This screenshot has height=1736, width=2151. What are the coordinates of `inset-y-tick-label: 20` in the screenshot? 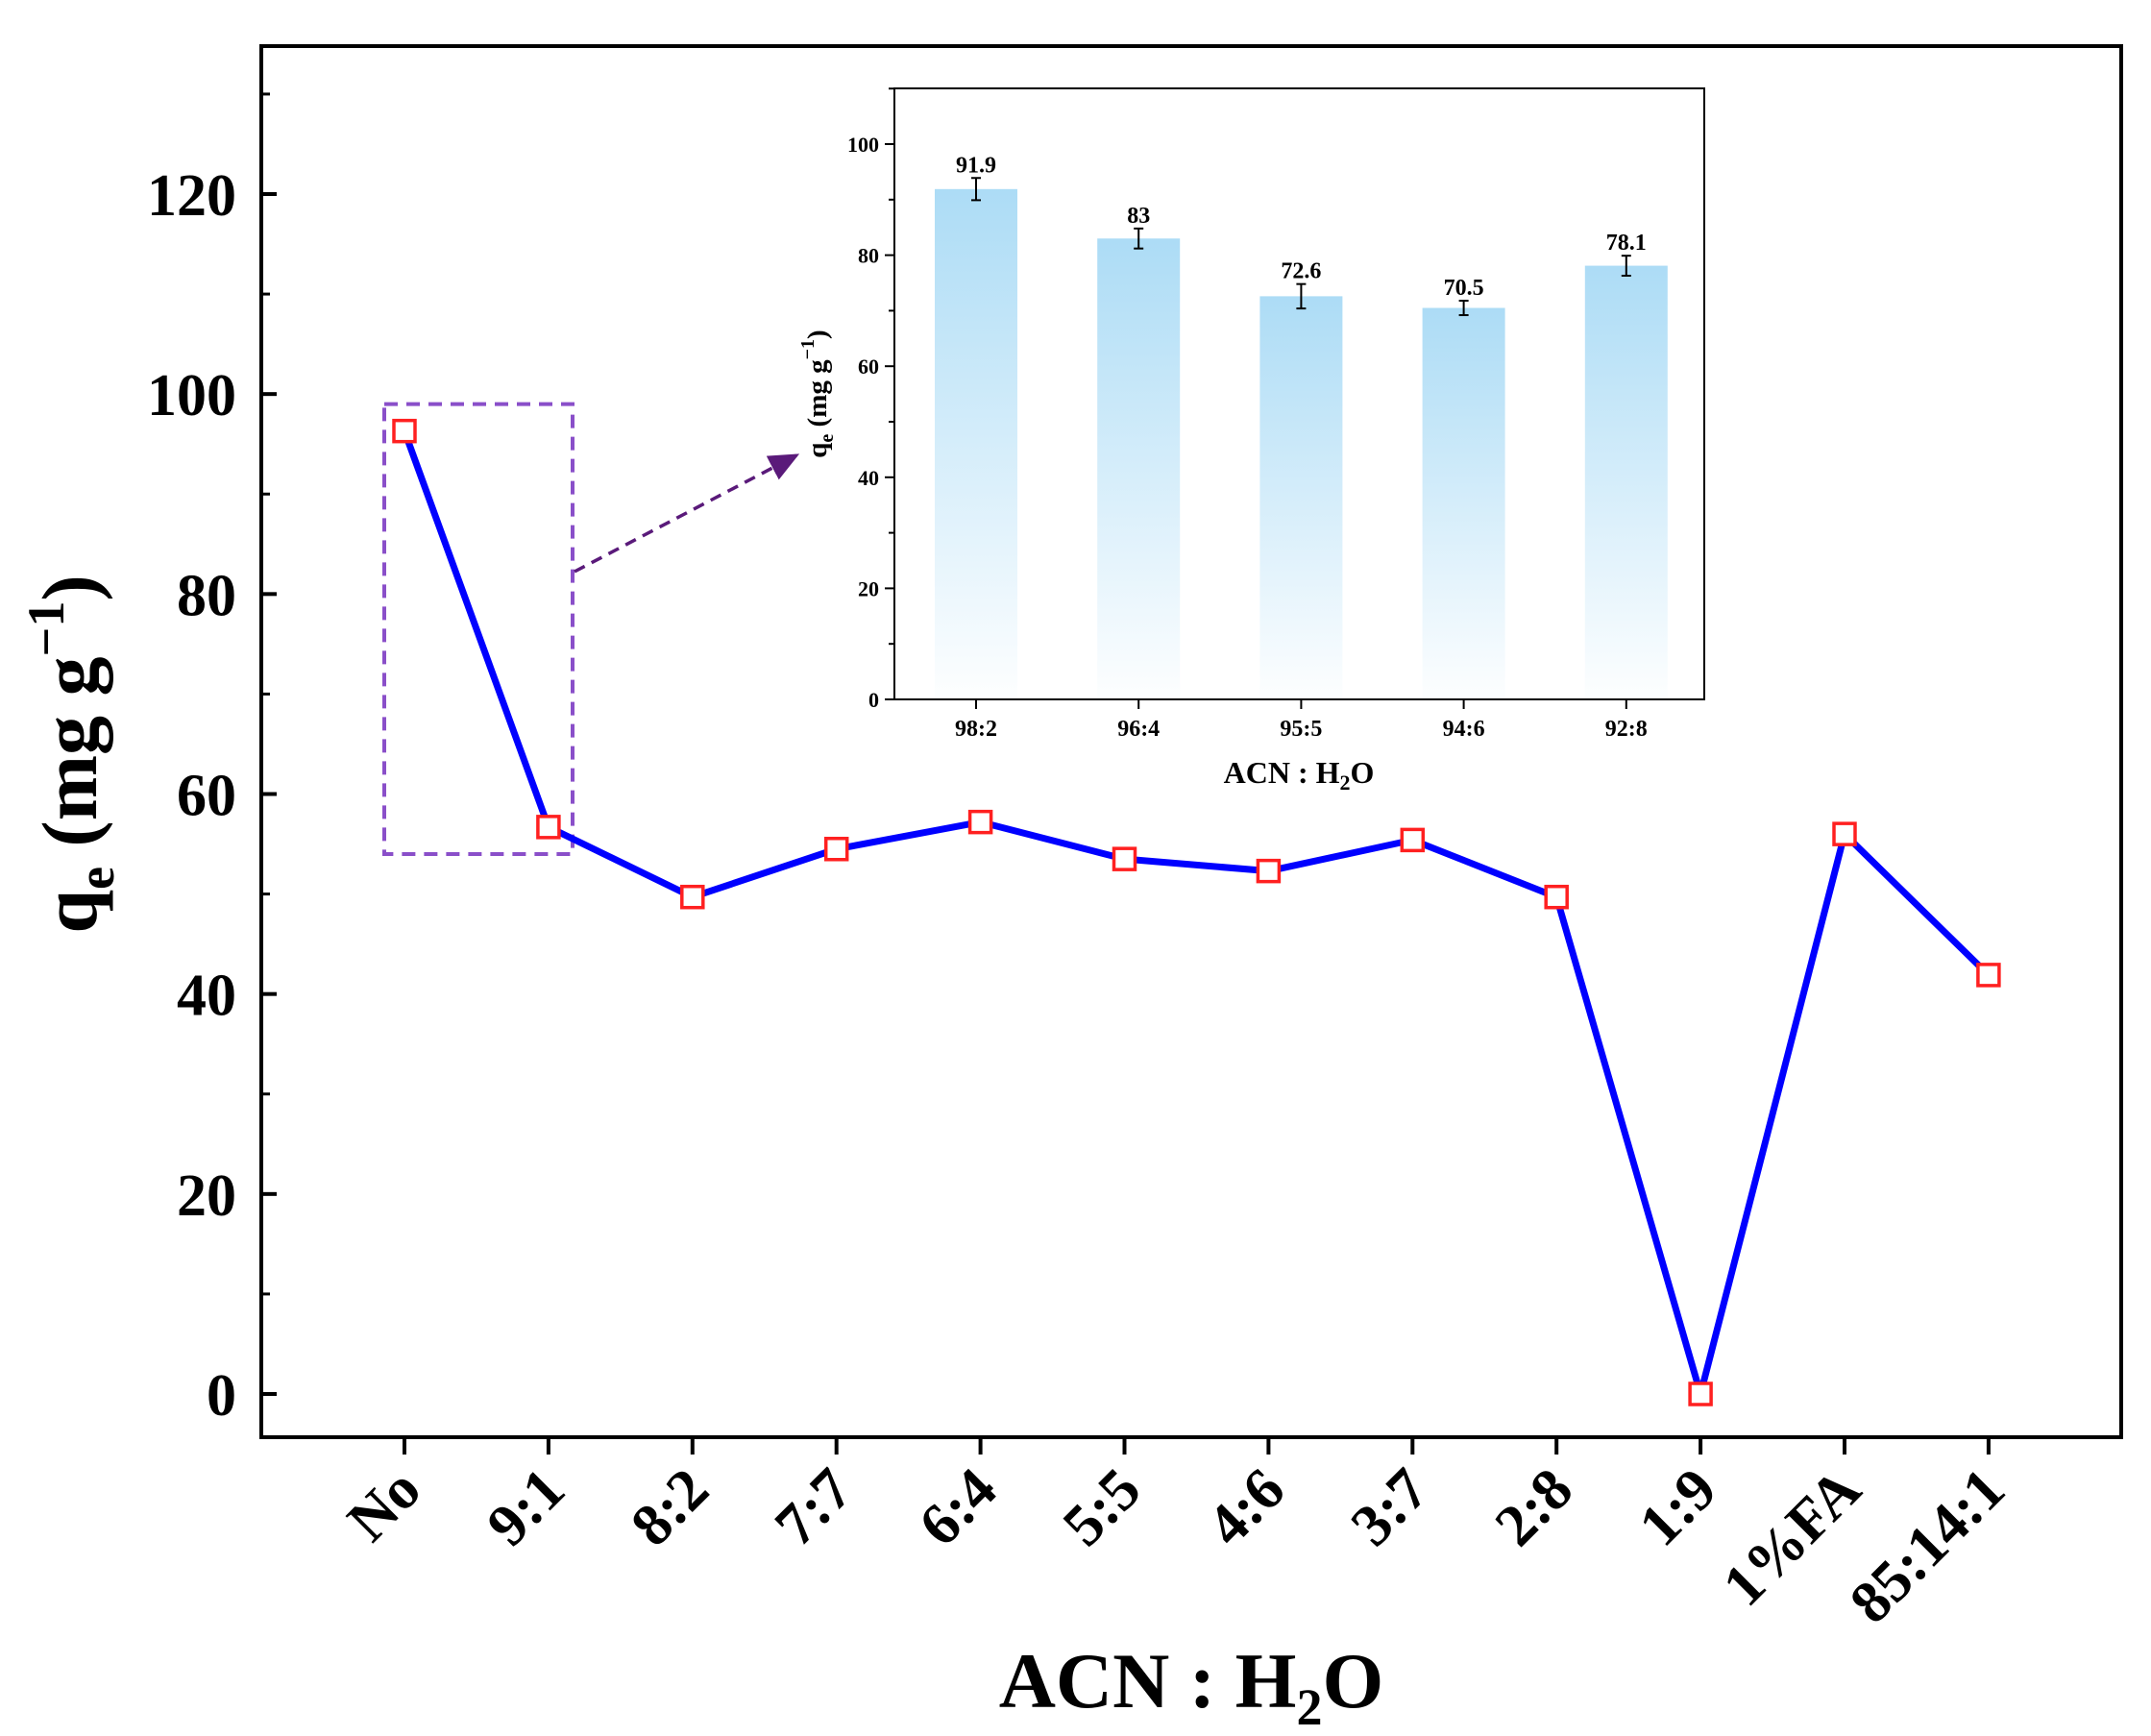 It's located at (868, 588).